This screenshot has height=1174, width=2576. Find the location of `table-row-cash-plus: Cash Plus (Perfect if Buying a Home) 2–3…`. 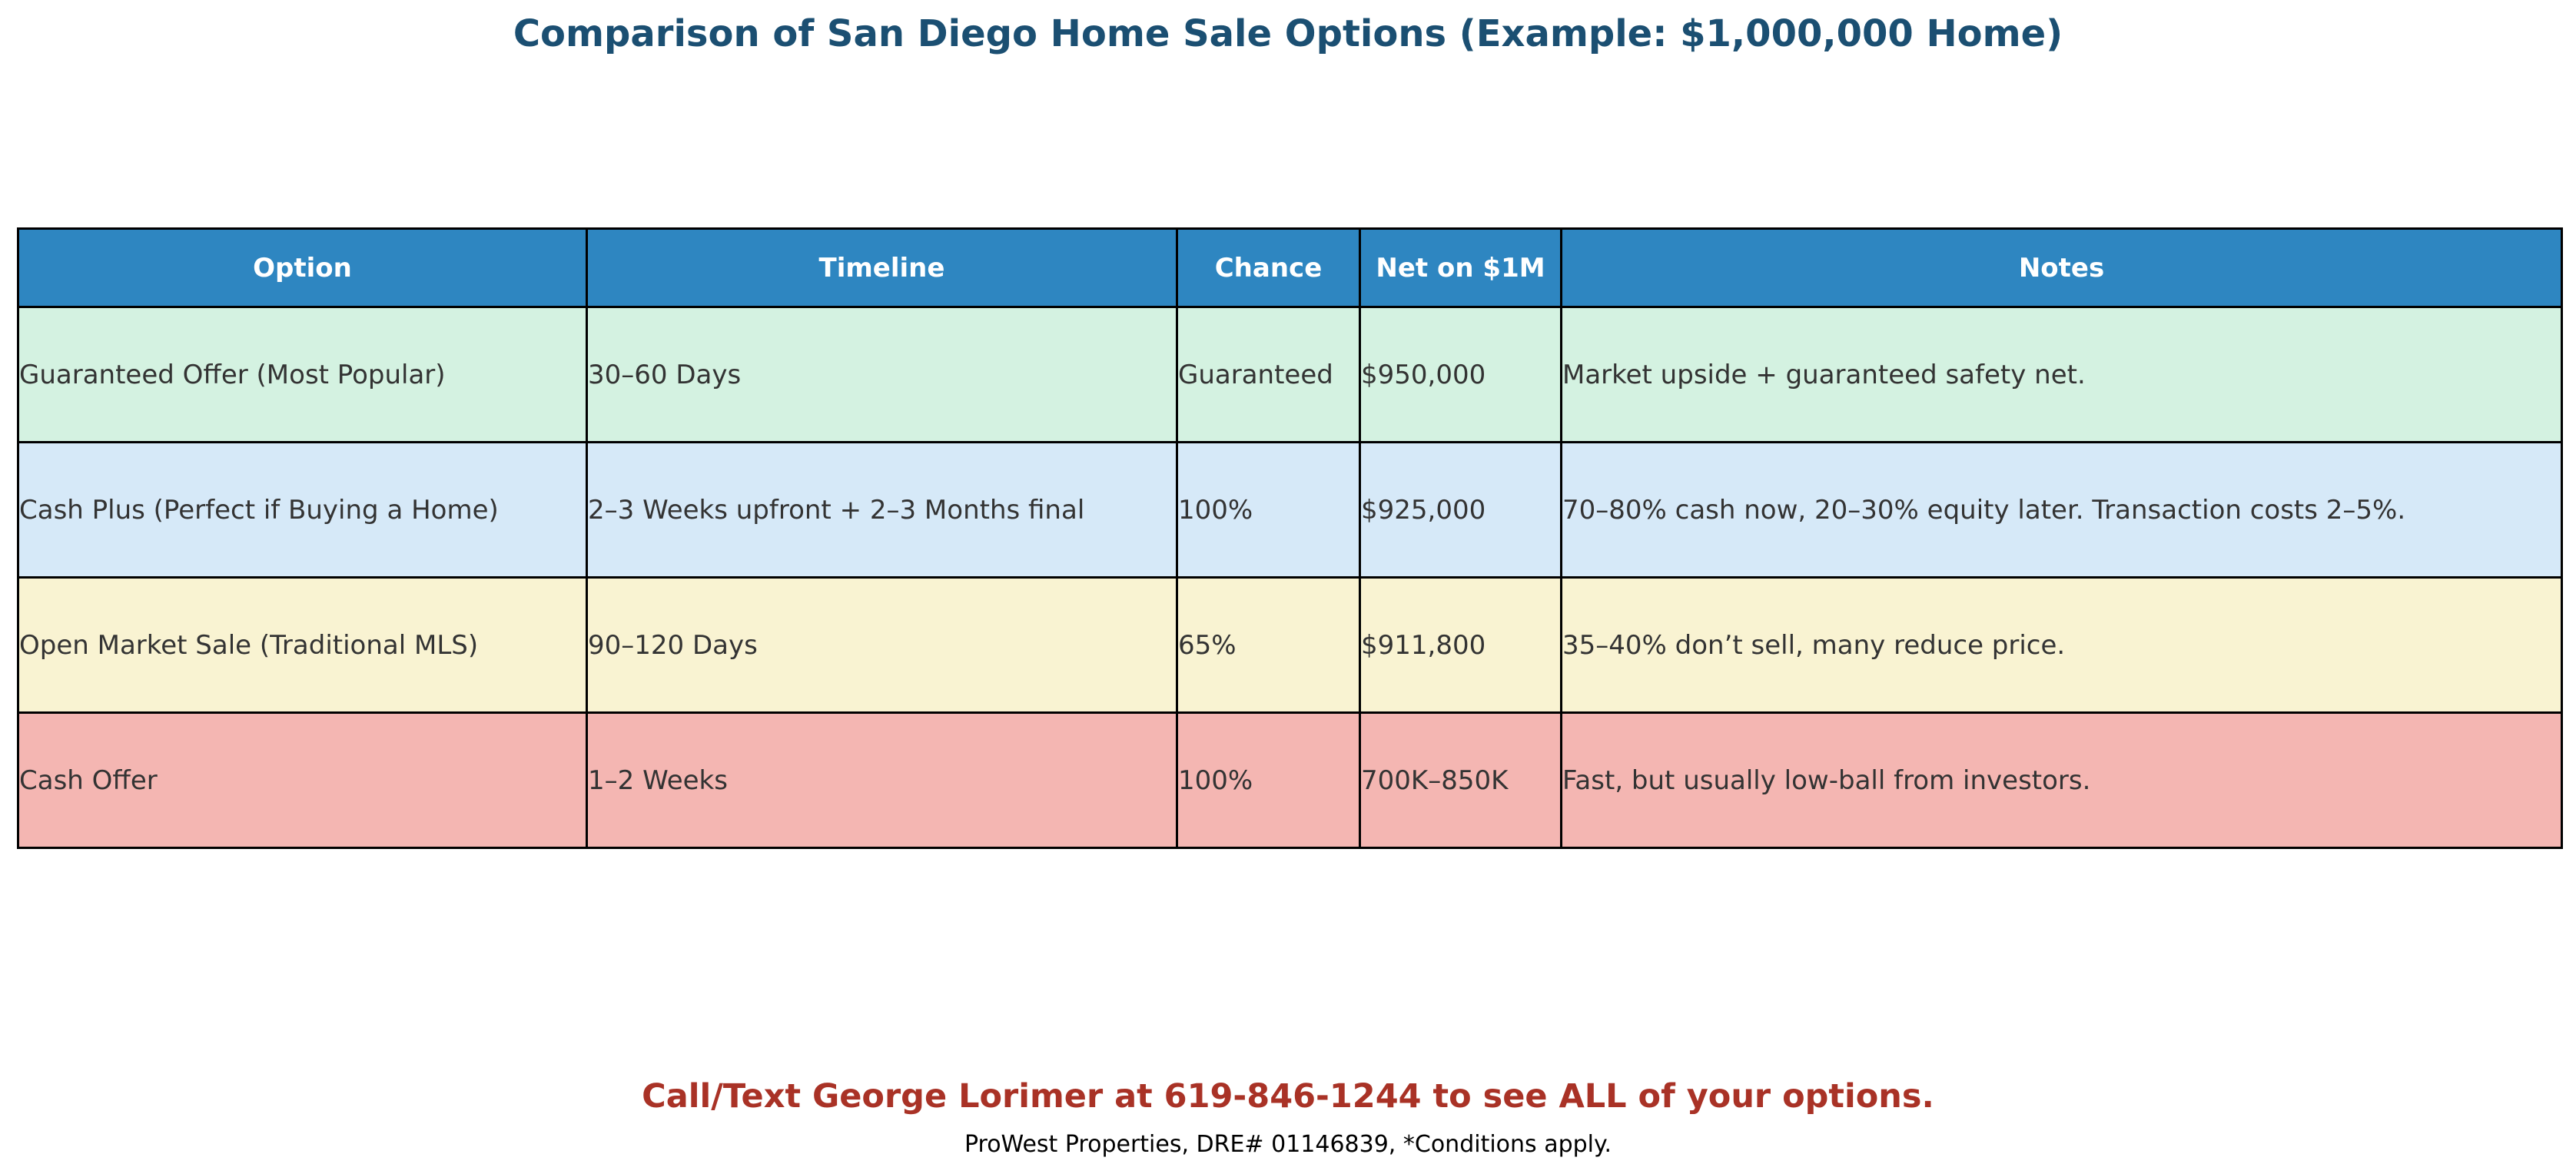

table-row-cash-plus: Cash Plus (Perfect if Buying a Home) 2–3… is located at coordinates (1290, 510).